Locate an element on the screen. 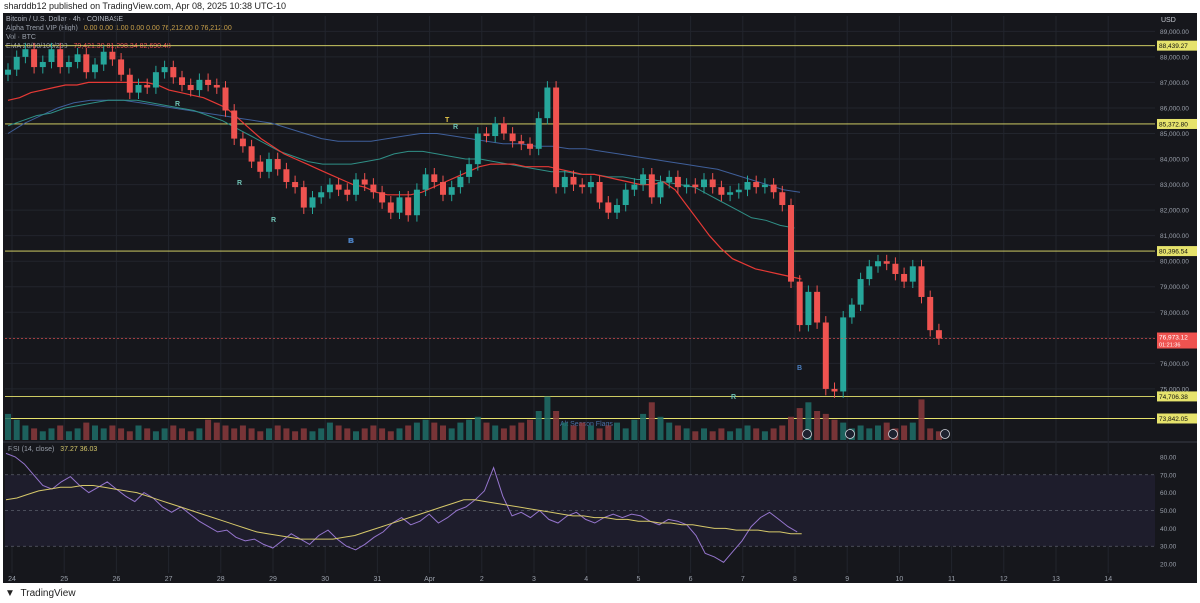  rsi-values: 37.27 36.03 is located at coordinates (79, 449).